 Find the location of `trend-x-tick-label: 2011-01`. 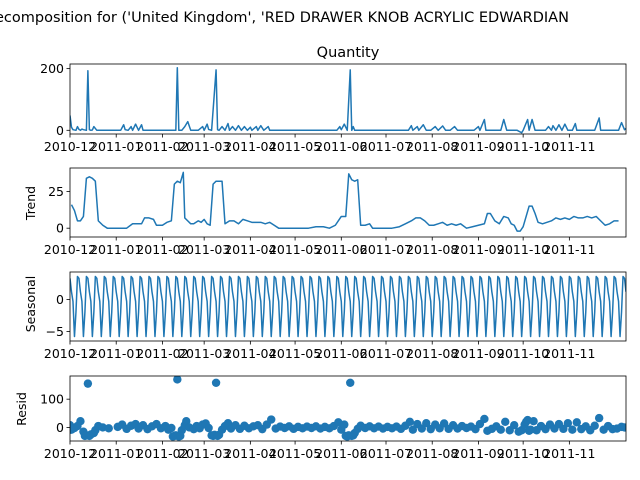

trend-x-tick-label: 2011-01 is located at coordinates (116, 249).